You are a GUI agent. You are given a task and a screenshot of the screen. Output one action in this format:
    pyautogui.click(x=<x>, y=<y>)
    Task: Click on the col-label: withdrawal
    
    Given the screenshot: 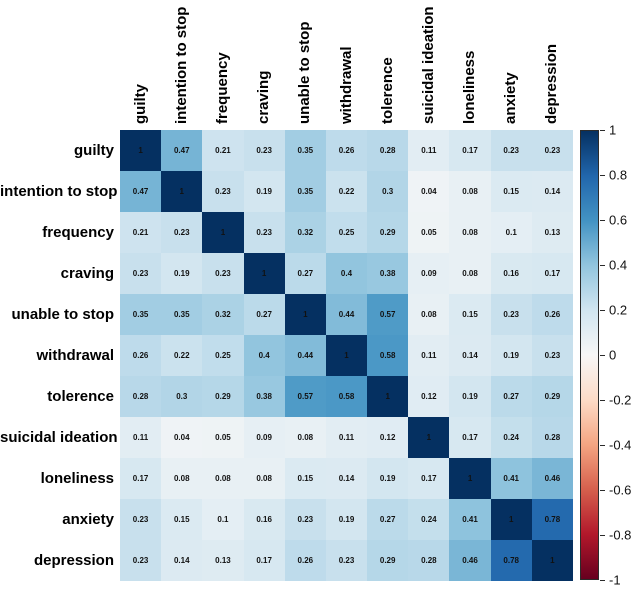 What is the action you would take?
    pyautogui.click(x=346, y=85)
    